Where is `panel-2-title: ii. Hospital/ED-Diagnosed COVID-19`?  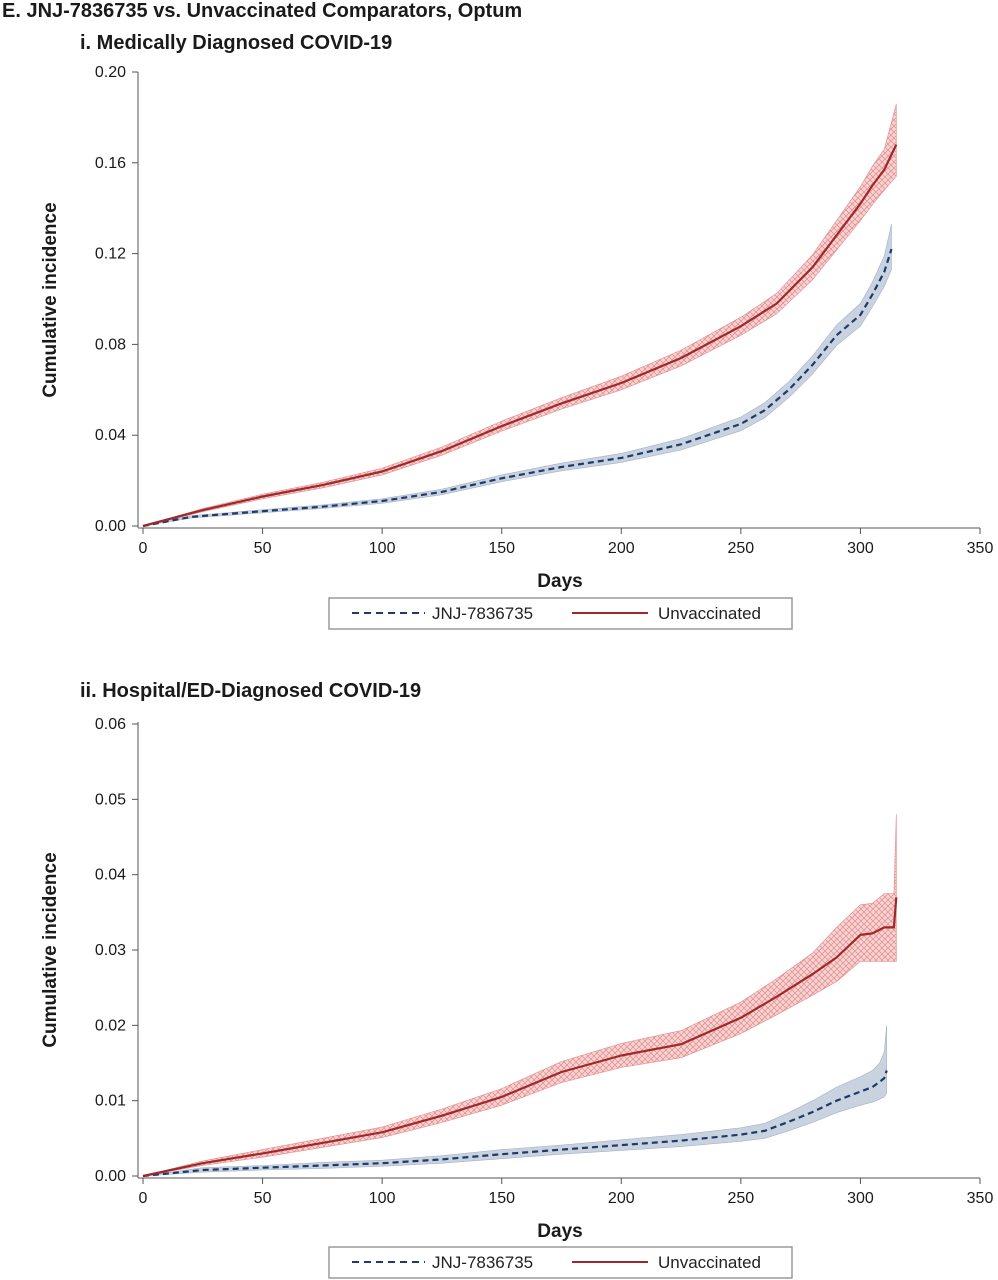 panel-2-title: ii. Hospital/ED-Diagnosed COVID-19 is located at coordinates (251, 691).